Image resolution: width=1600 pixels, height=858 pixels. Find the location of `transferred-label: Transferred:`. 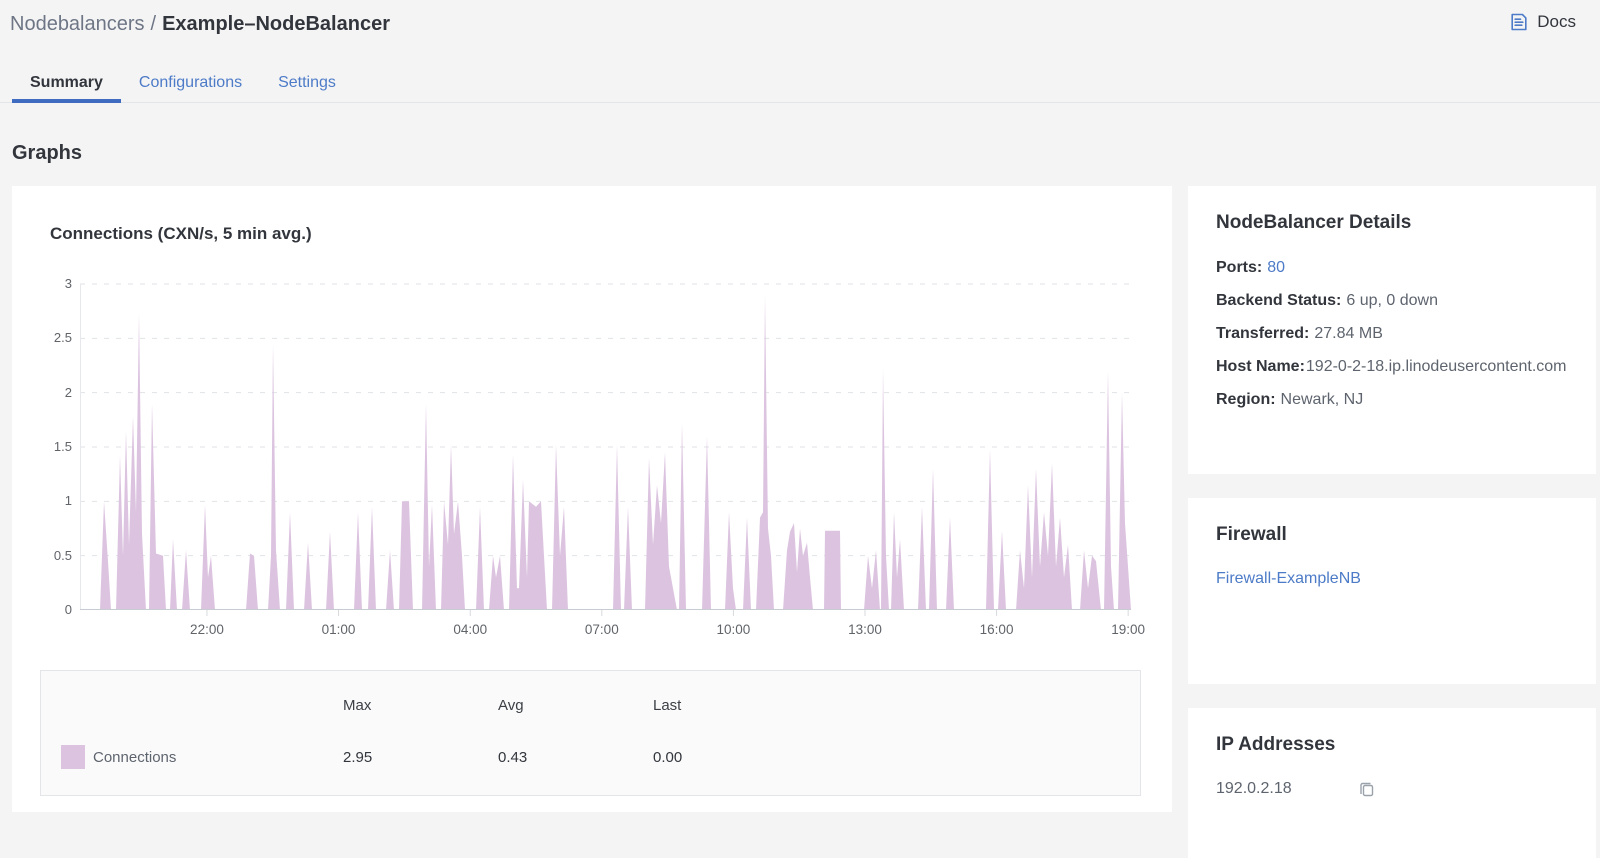

transferred-label: Transferred: is located at coordinates (1263, 333).